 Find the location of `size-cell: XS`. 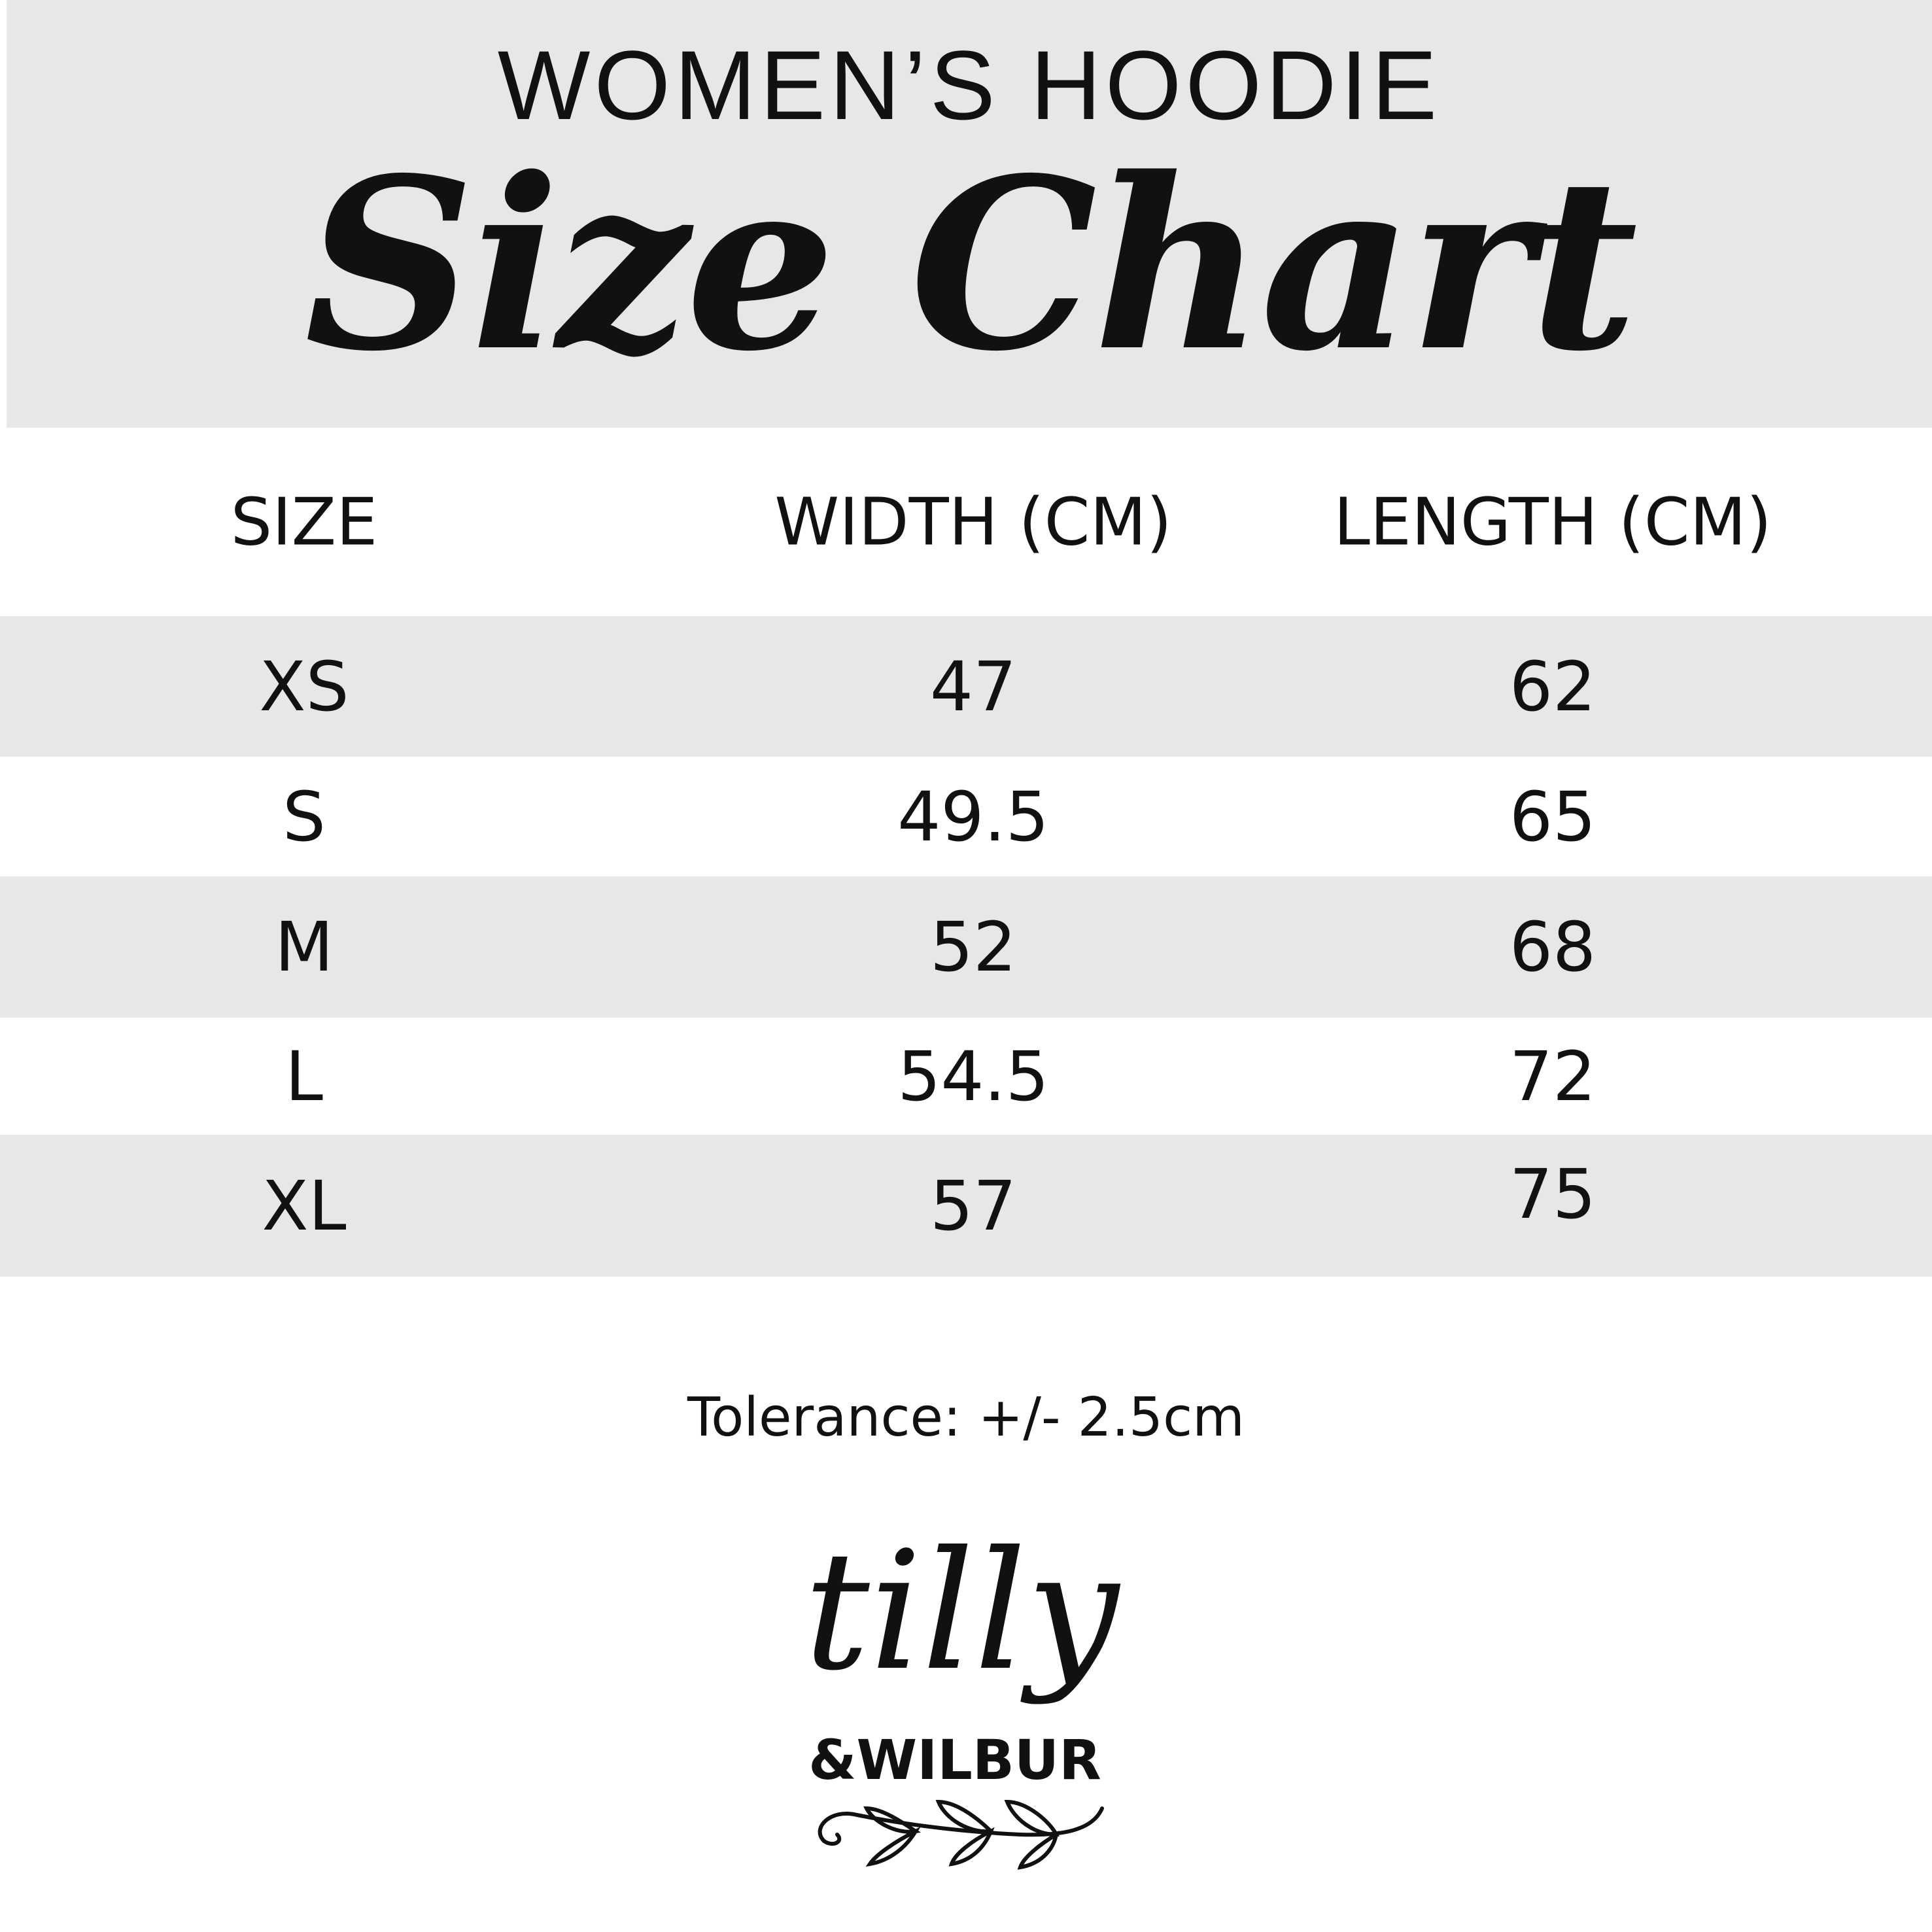

size-cell: XS is located at coordinates (304, 686).